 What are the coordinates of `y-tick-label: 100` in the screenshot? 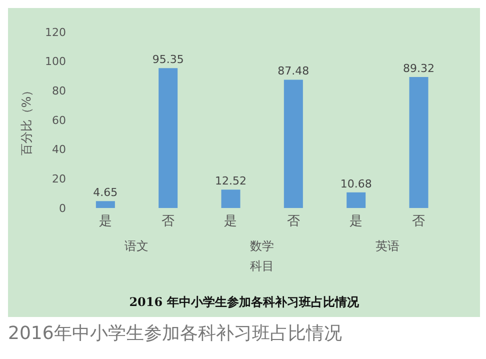 It's located at (55, 61).